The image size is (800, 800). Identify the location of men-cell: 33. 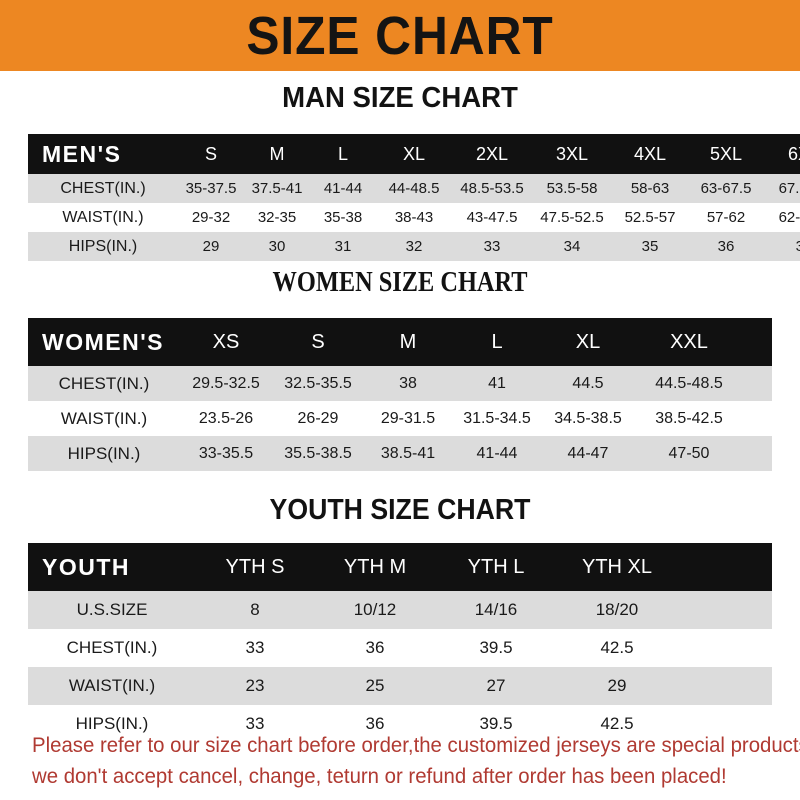
(492, 246).